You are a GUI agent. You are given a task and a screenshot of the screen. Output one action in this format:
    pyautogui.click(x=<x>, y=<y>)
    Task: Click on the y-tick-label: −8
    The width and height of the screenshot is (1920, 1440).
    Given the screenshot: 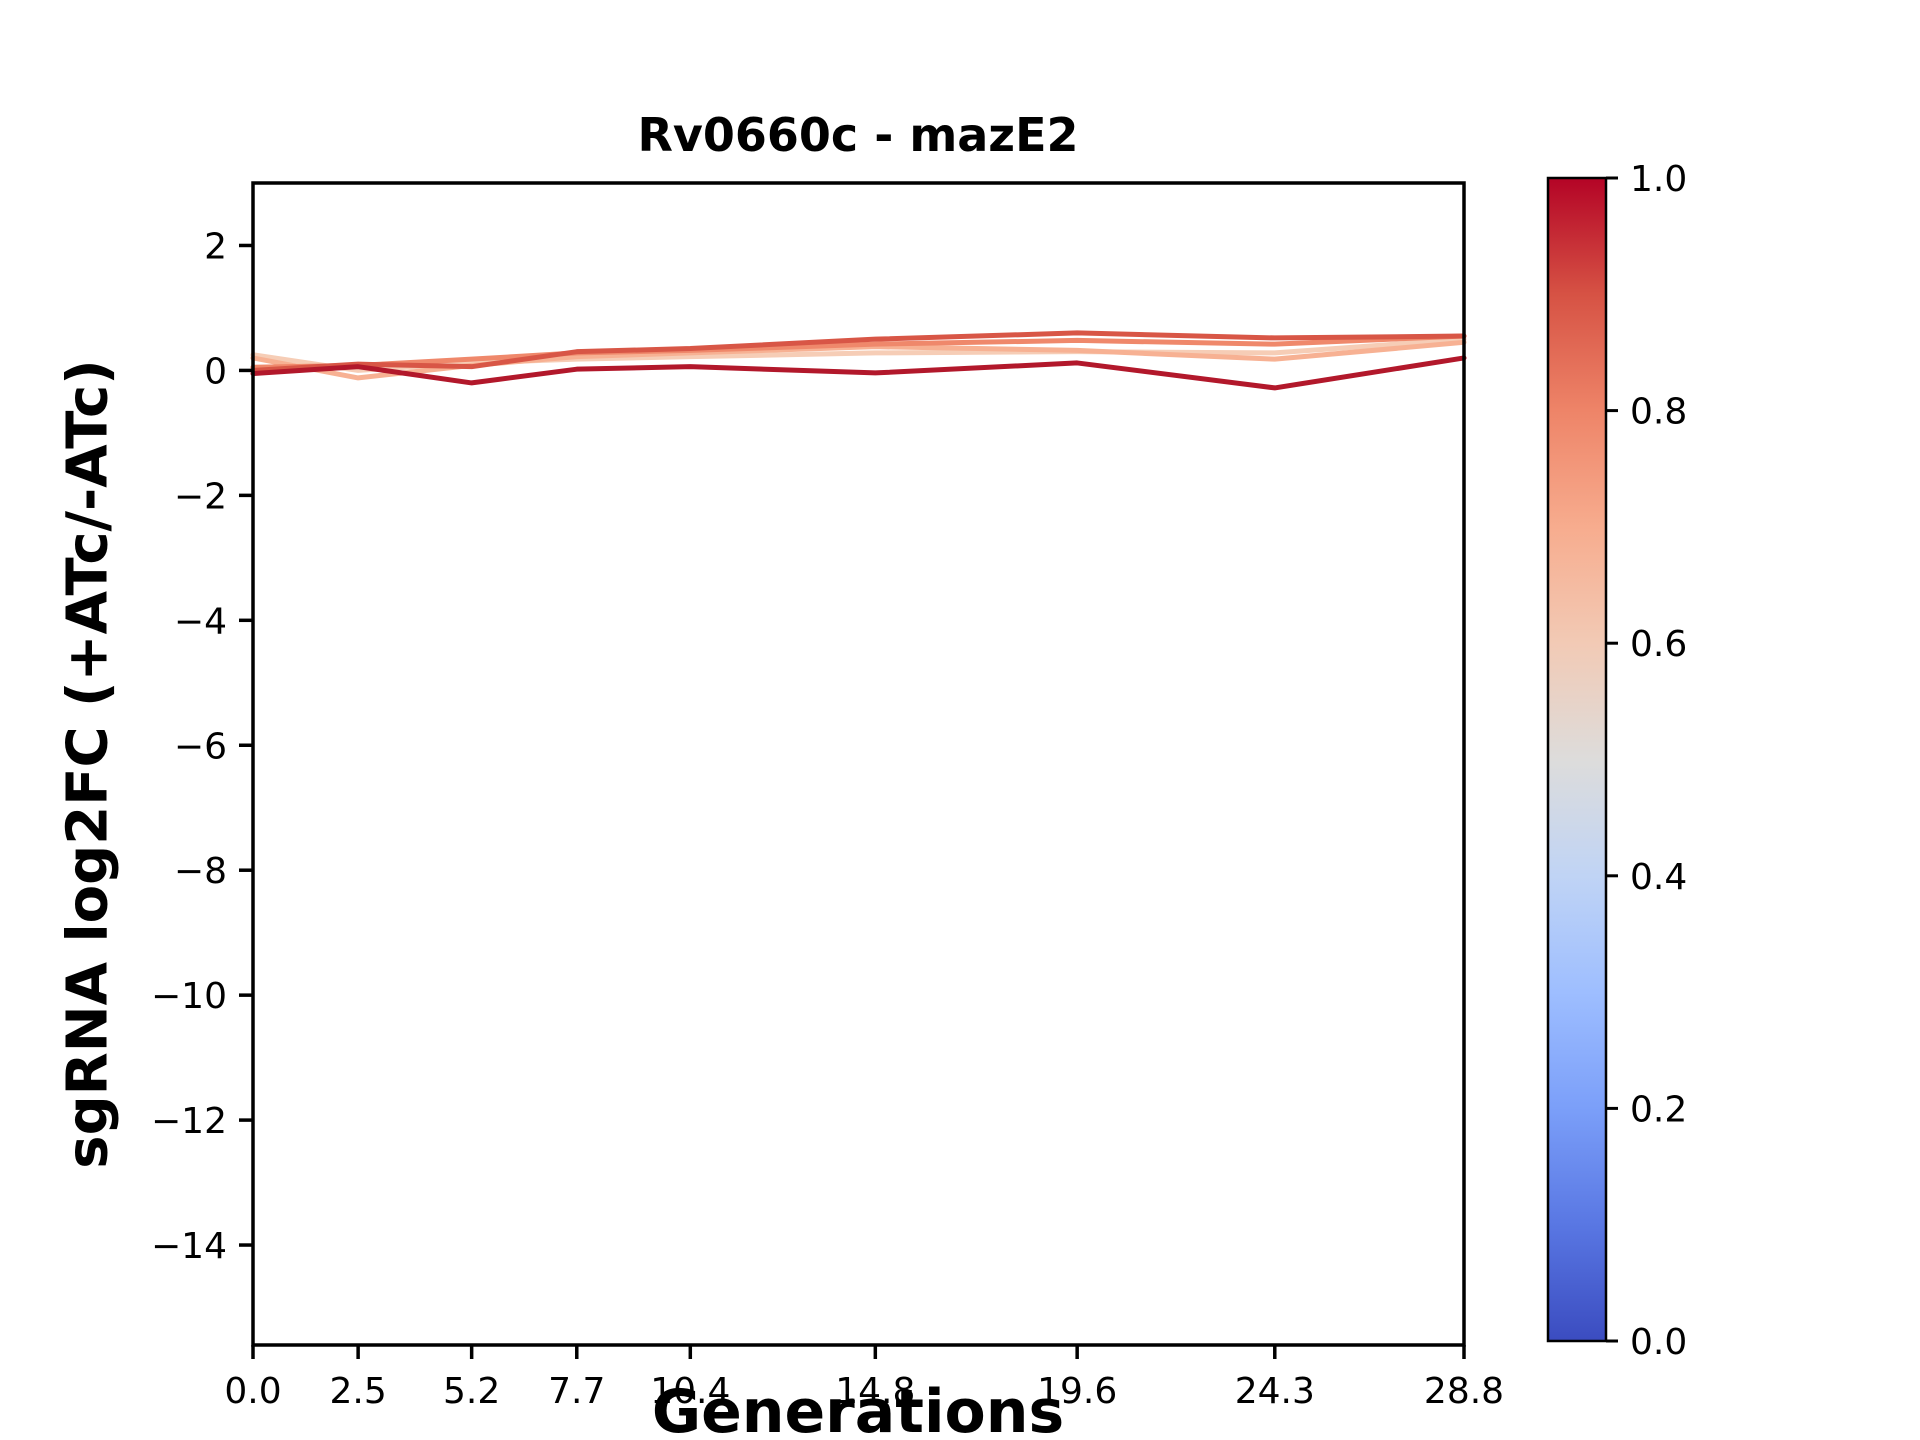 What is the action you would take?
    pyautogui.click(x=200, y=871)
    